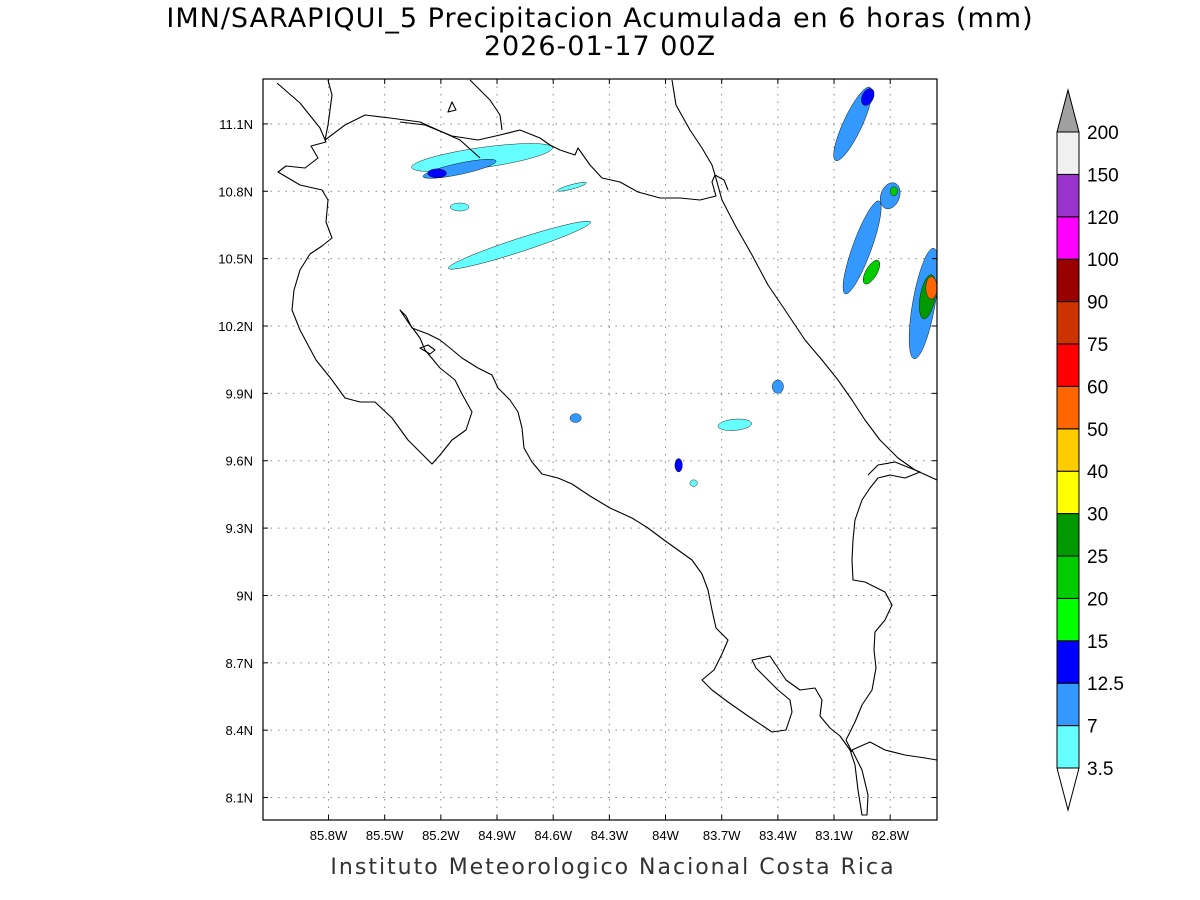 The image size is (1200, 900). I want to click on lon-tick-label: 84.6W, so click(553, 835).